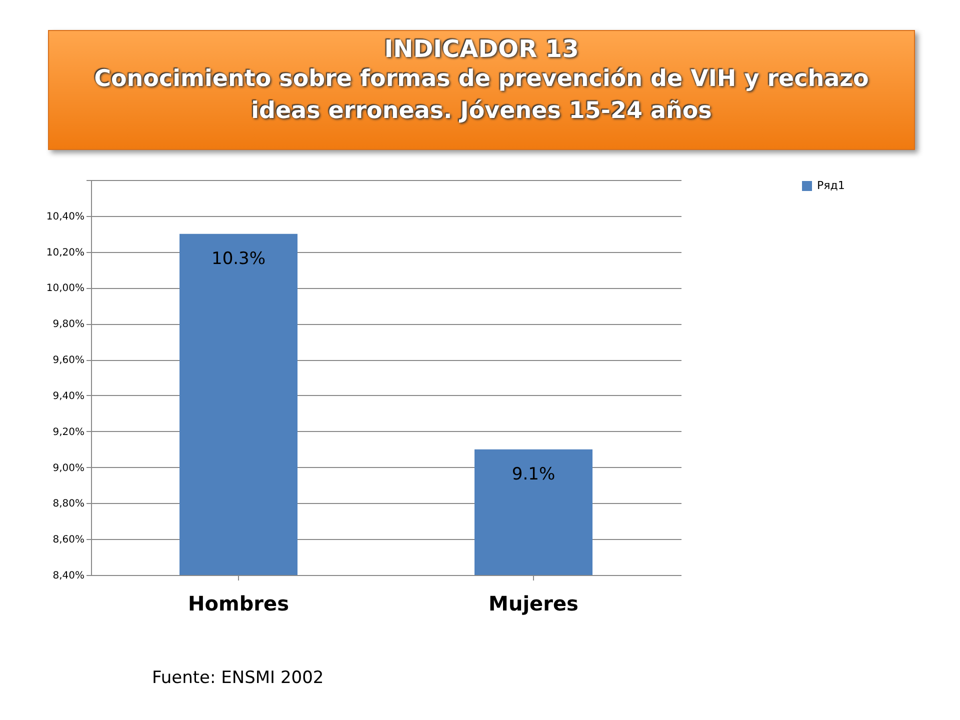 Image resolution: width=960 pixels, height=720 pixels. What do you see at coordinates (238, 678) in the screenshot?
I see `source-note: Fuente: ENSMI 2002` at bounding box center [238, 678].